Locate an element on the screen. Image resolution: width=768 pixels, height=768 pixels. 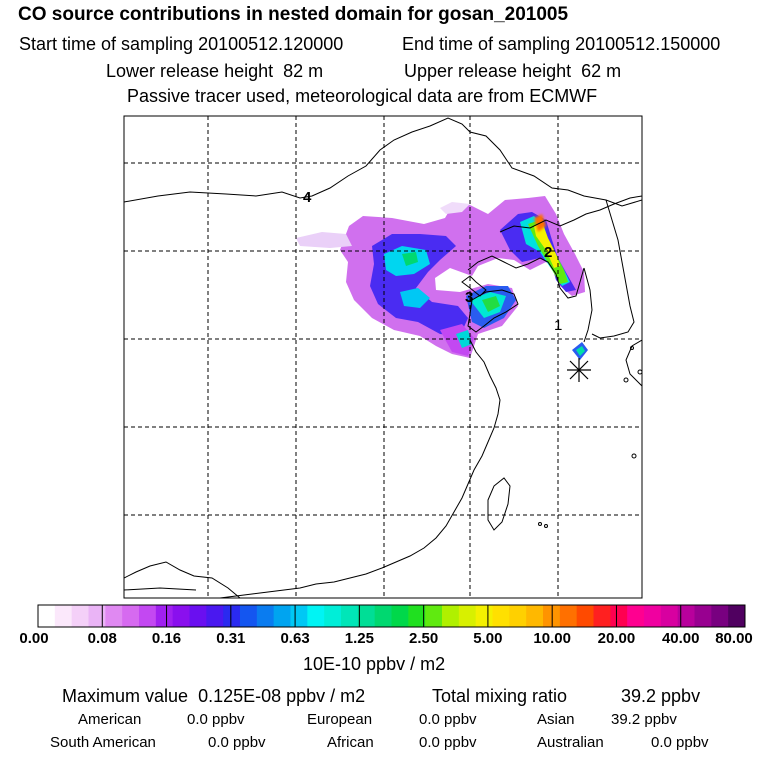
total-mixing-ratio: Total mixing ratio is located at coordinates (499, 696).